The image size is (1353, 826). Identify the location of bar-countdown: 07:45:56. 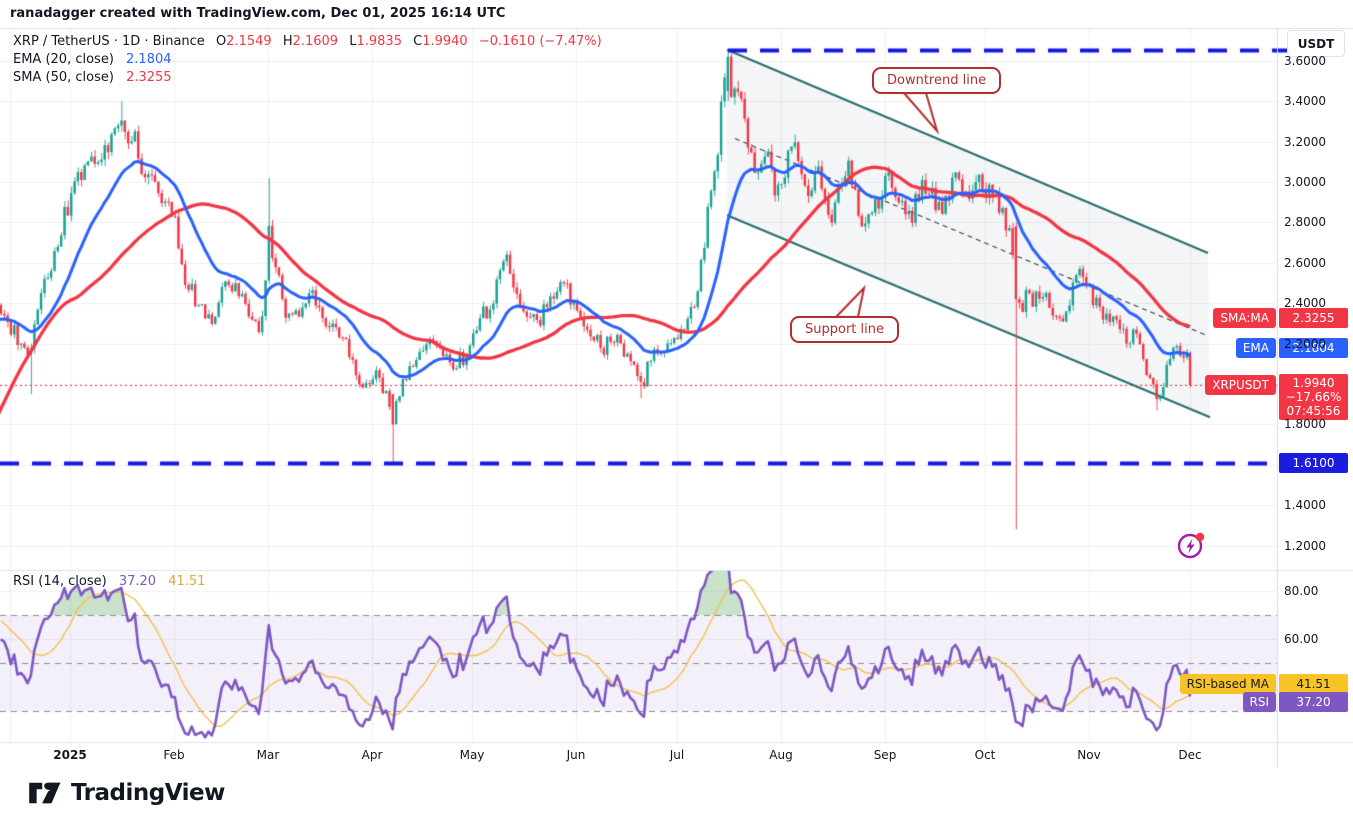
(1313, 411).